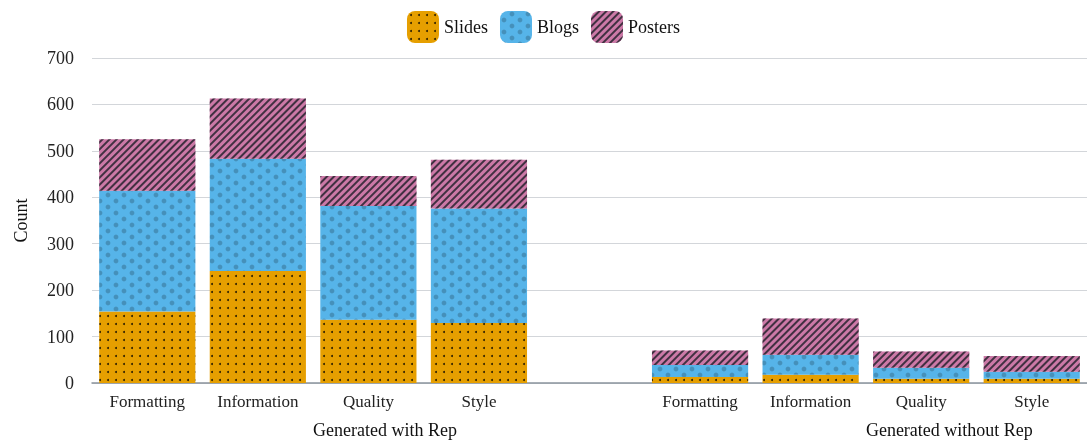 This screenshot has width=1087, height=445. What do you see at coordinates (60, 197) in the screenshot?
I see `y-tick-label: 400` at bounding box center [60, 197].